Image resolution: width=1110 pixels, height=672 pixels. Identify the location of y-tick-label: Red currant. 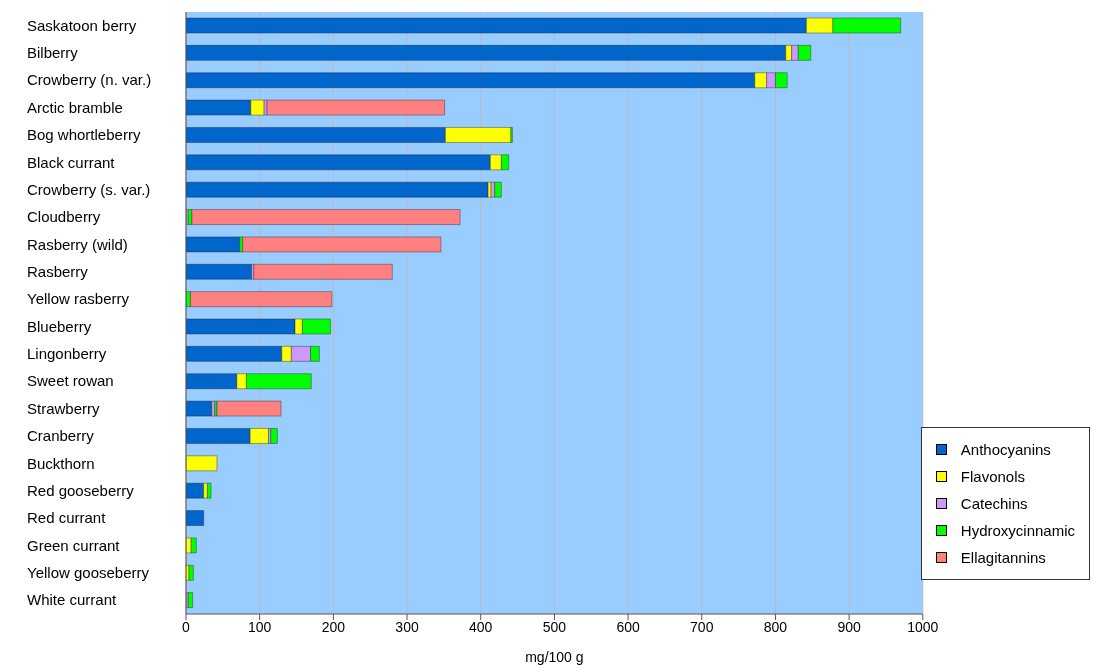
(67, 518).